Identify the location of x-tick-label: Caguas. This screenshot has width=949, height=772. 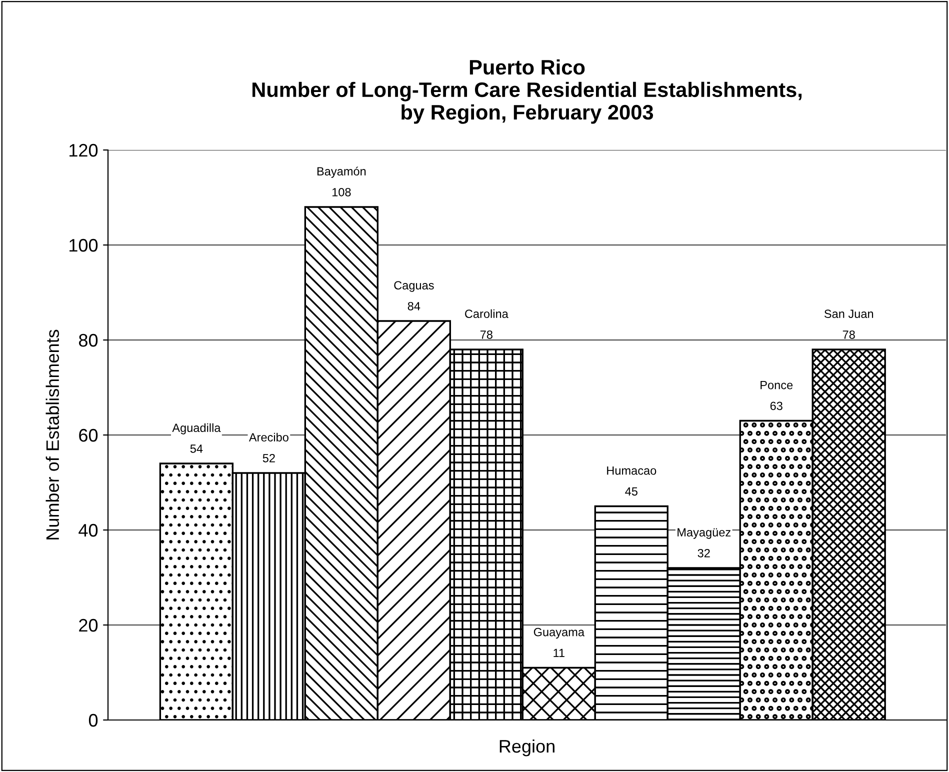
(414, 286).